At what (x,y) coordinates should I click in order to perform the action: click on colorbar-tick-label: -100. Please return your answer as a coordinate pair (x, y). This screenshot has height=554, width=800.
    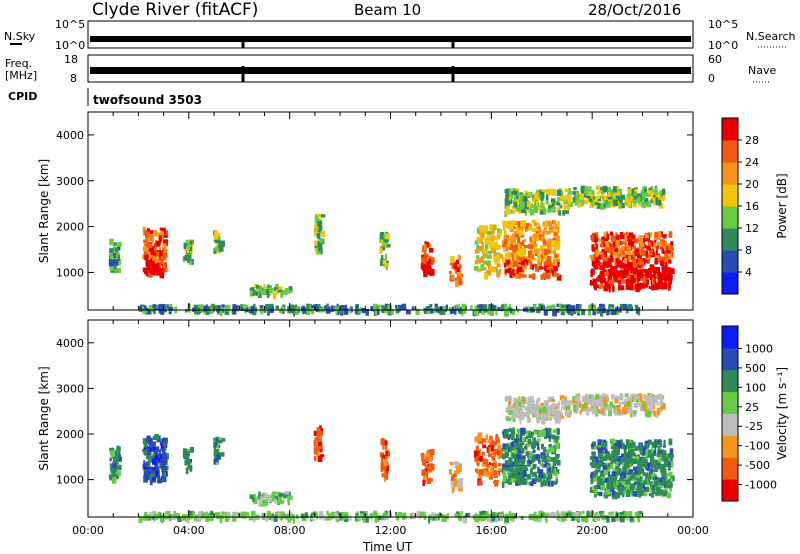
    Looking at the image, I should click on (757, 446).